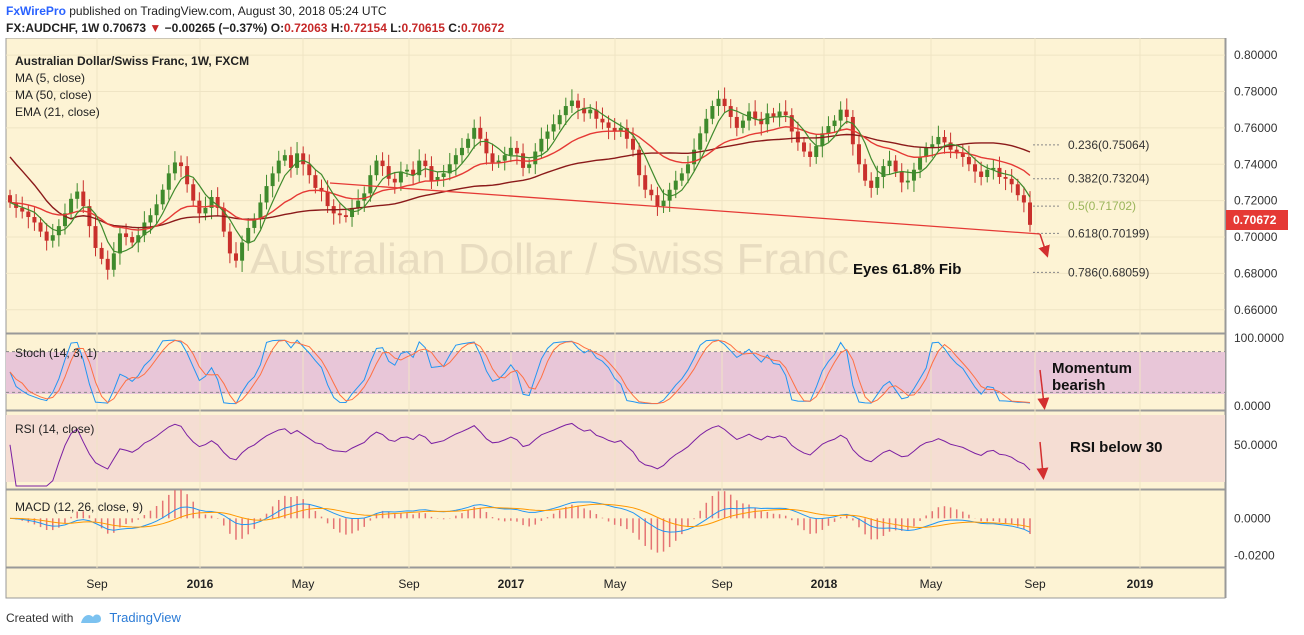 The image size is (1304, 635). I want to click on time-axis, so click(615, 583).